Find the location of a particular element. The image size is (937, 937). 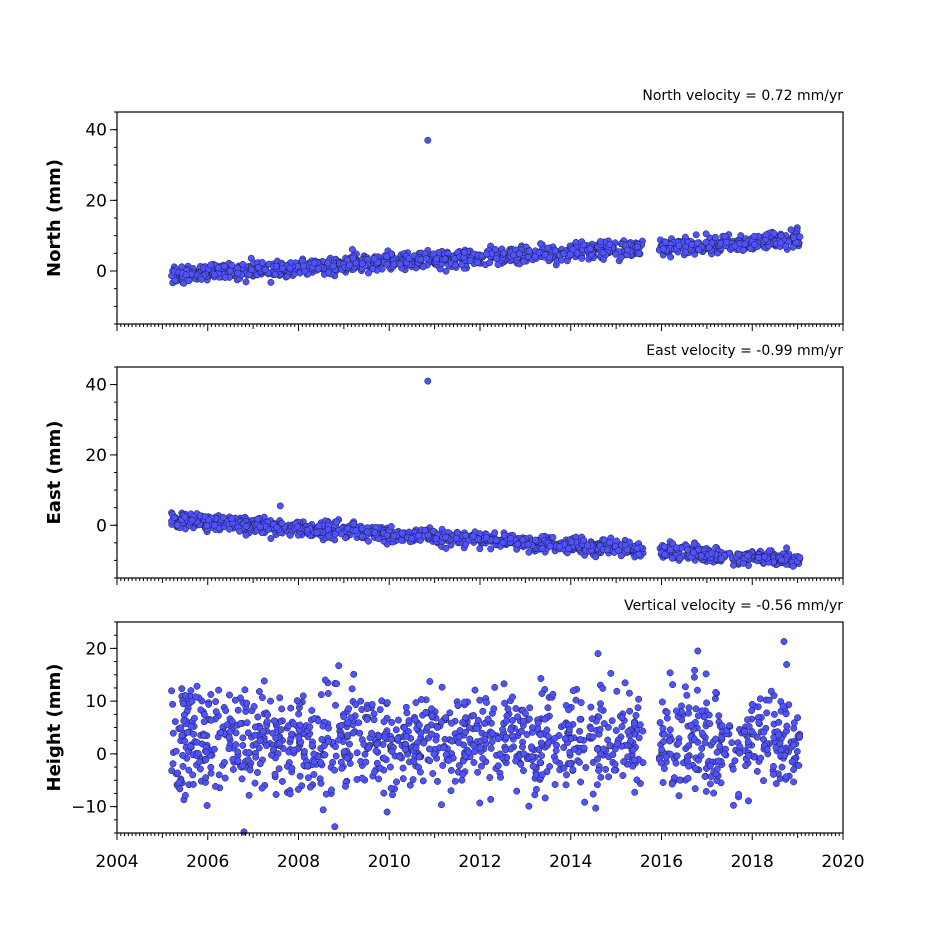

x-tick-label: 2004 is located at coordinates (116, 862).